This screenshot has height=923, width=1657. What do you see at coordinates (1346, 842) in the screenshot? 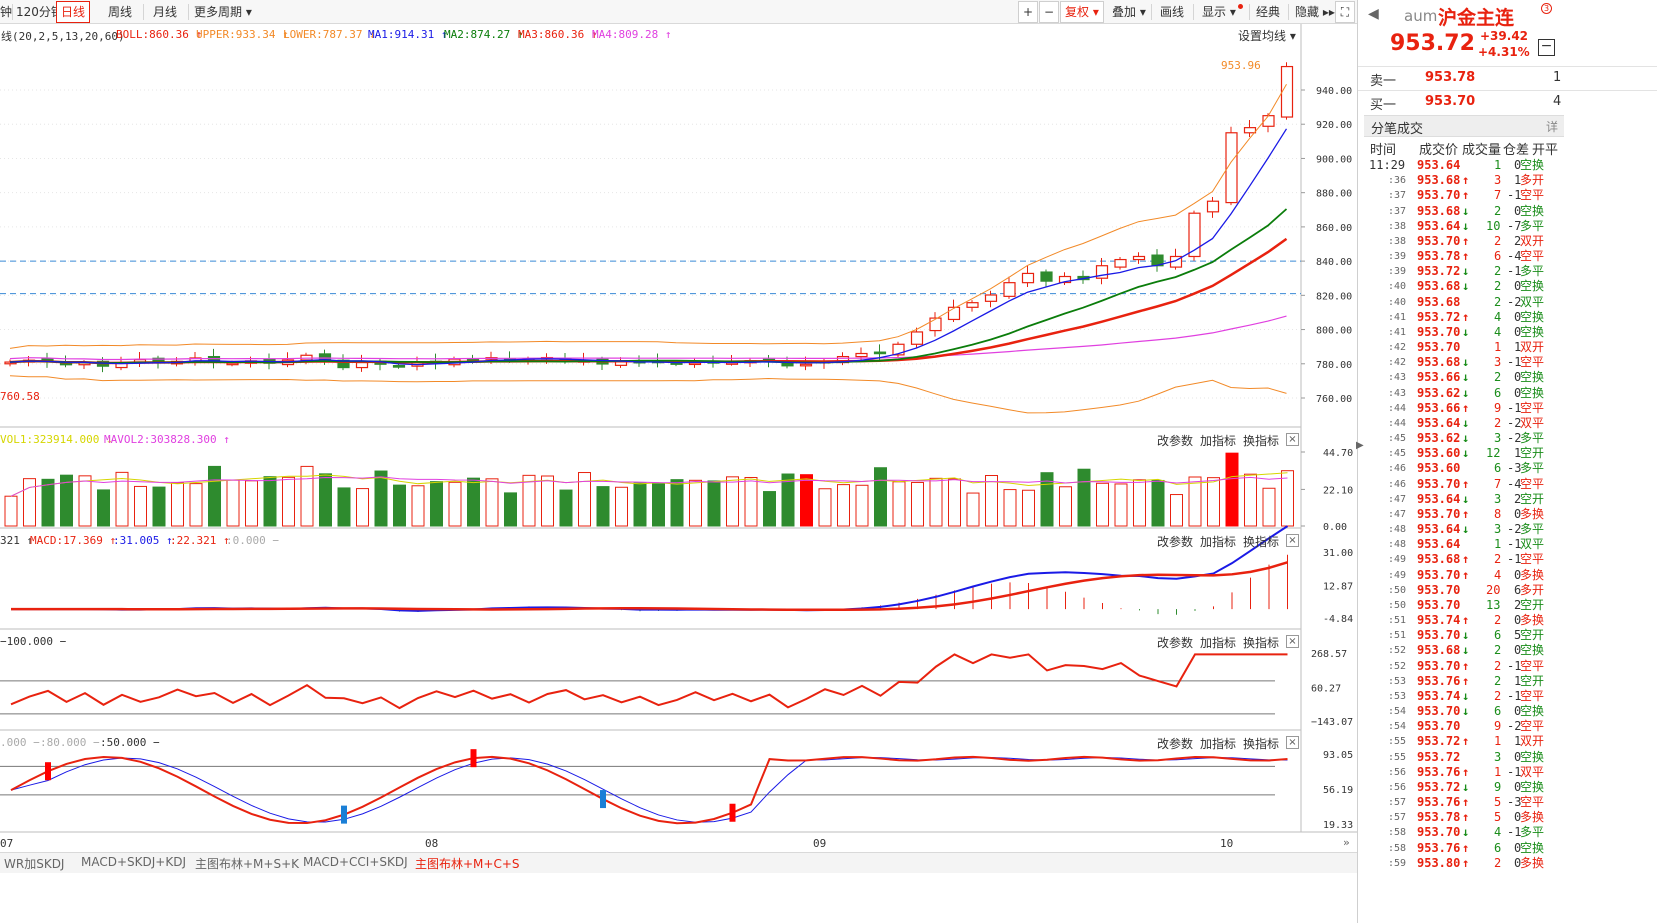
I see `scroll-right-icon: »` at bounding box center [1346, 842].